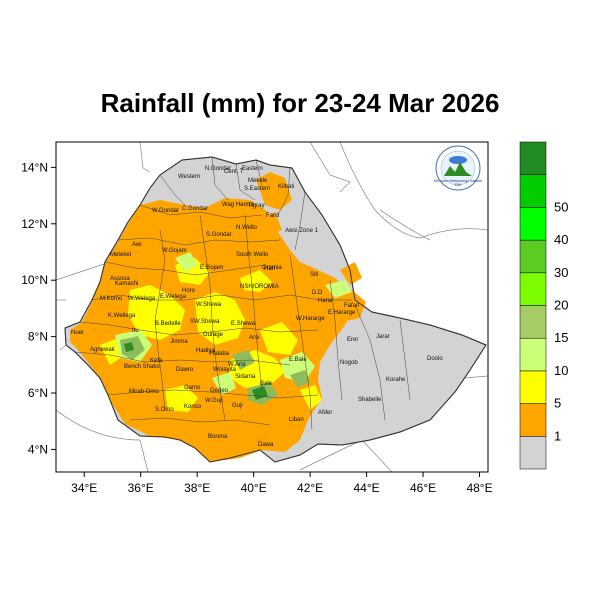 The width and height of the screenshot is (600, 600). What do you see at coordinates (225, 370) in the screenshot?
I see `region-label: Wolayita` at bounding box center [225, 370].